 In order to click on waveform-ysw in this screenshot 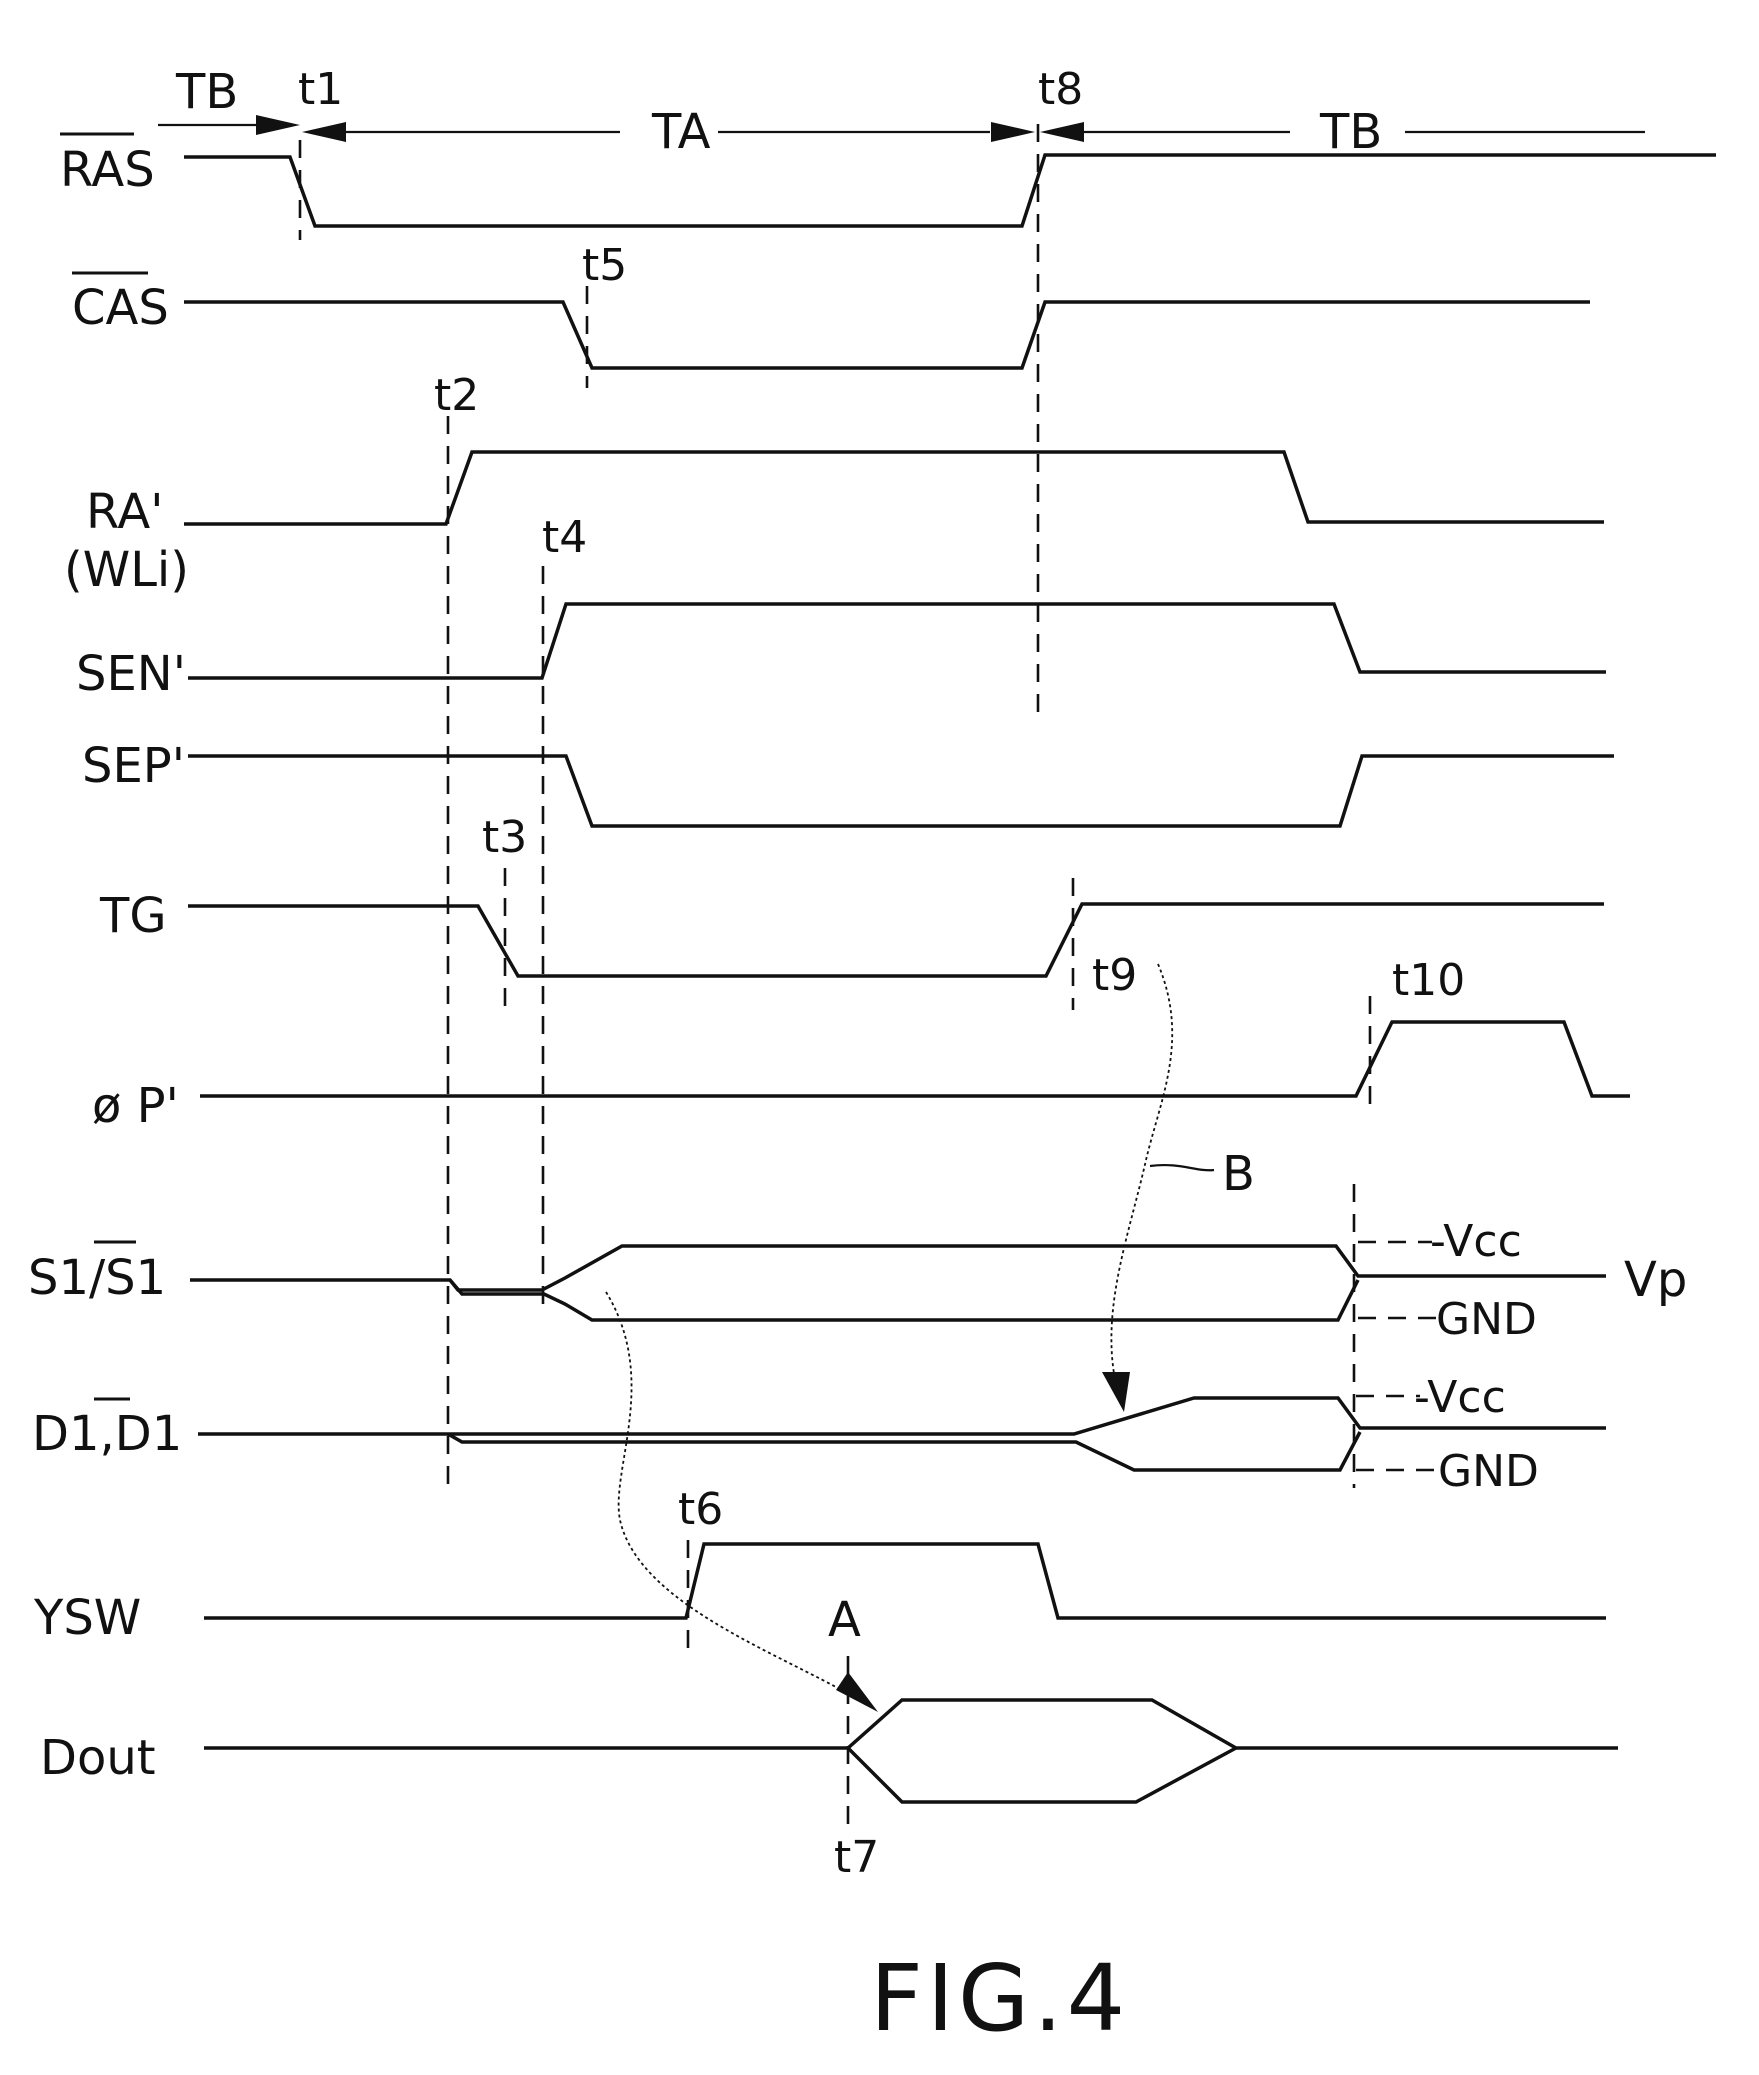, I will do `click(905, 1581)`.